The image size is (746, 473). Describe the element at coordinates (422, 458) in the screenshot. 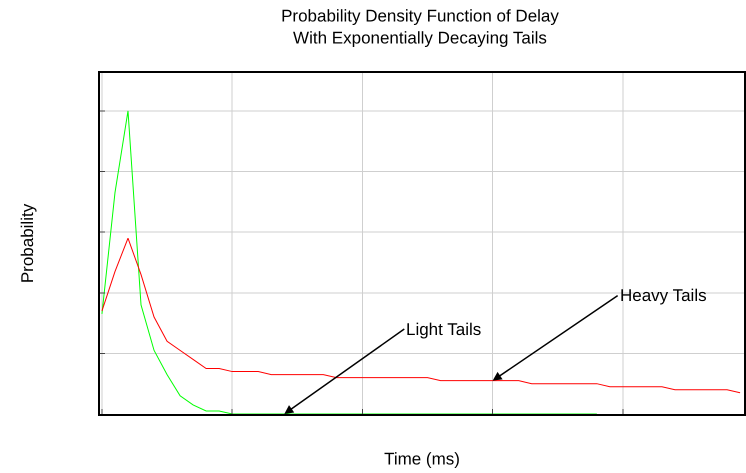

I see `x-axis-title: Time (ms)` at that location.